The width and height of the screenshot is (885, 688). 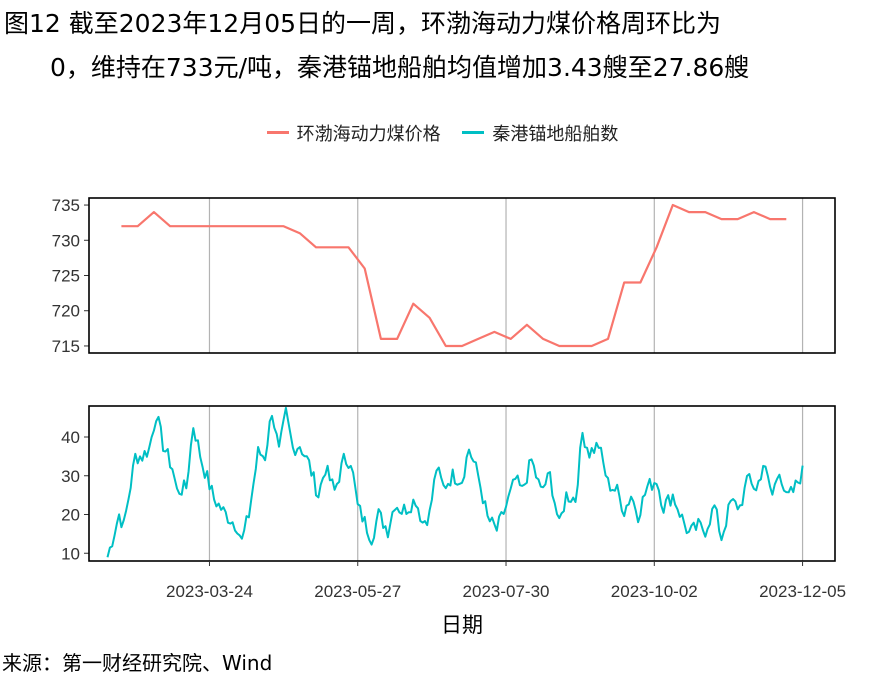 I want to click on y-tick-label-bottom-2: 30, so click(x=70, y=476).